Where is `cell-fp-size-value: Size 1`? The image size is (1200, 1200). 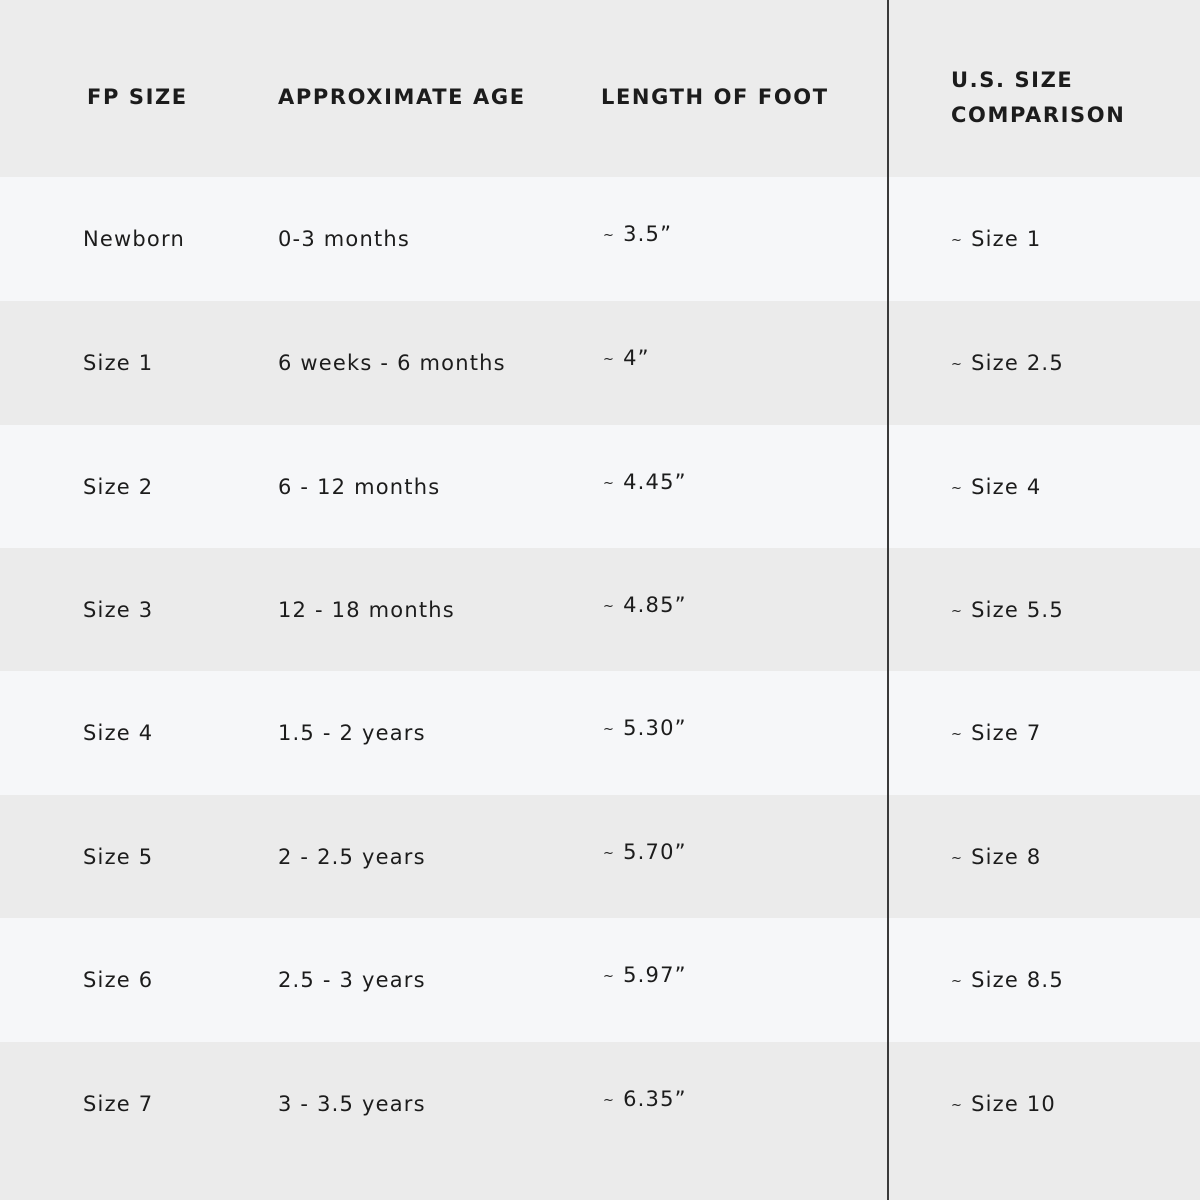
cell-fp-size-value: Size 1 is located at coordinates (118, 363).